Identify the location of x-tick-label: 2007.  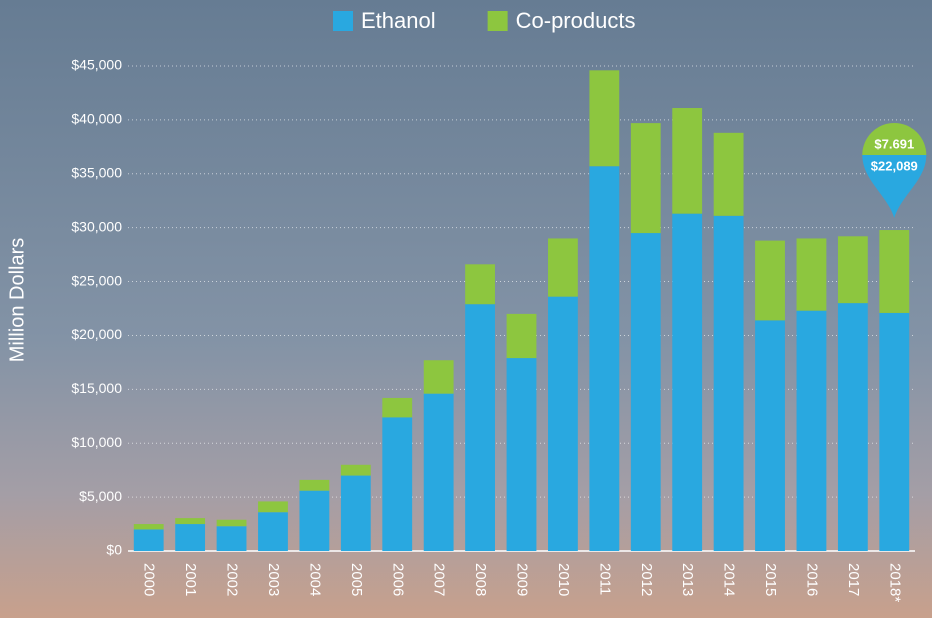
(439, 579).